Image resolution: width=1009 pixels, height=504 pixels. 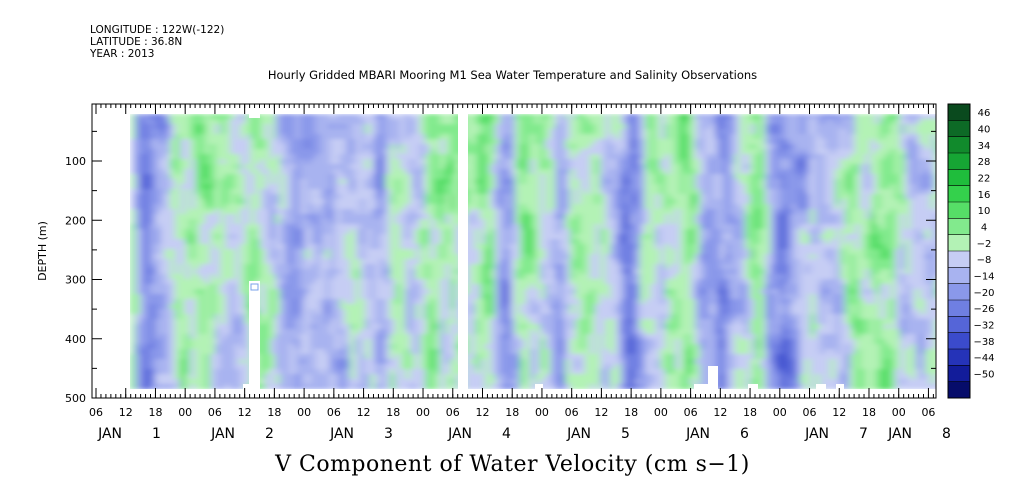 What do you see at coordinates (983, 326) in the screenshot?
I see `colorbar-label: −32` at bounding box center [983, 326].